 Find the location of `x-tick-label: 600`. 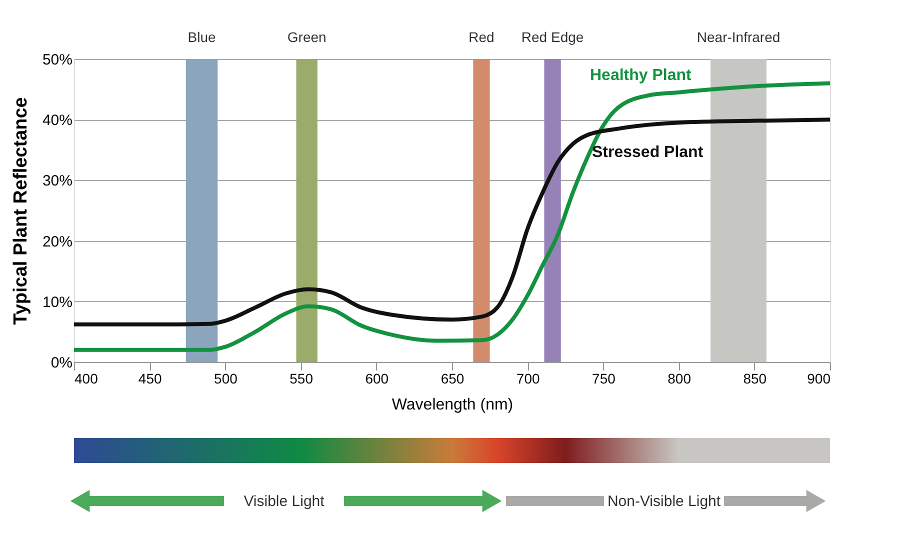

x-tick-label: 600 is located at coordinates (377, 378).